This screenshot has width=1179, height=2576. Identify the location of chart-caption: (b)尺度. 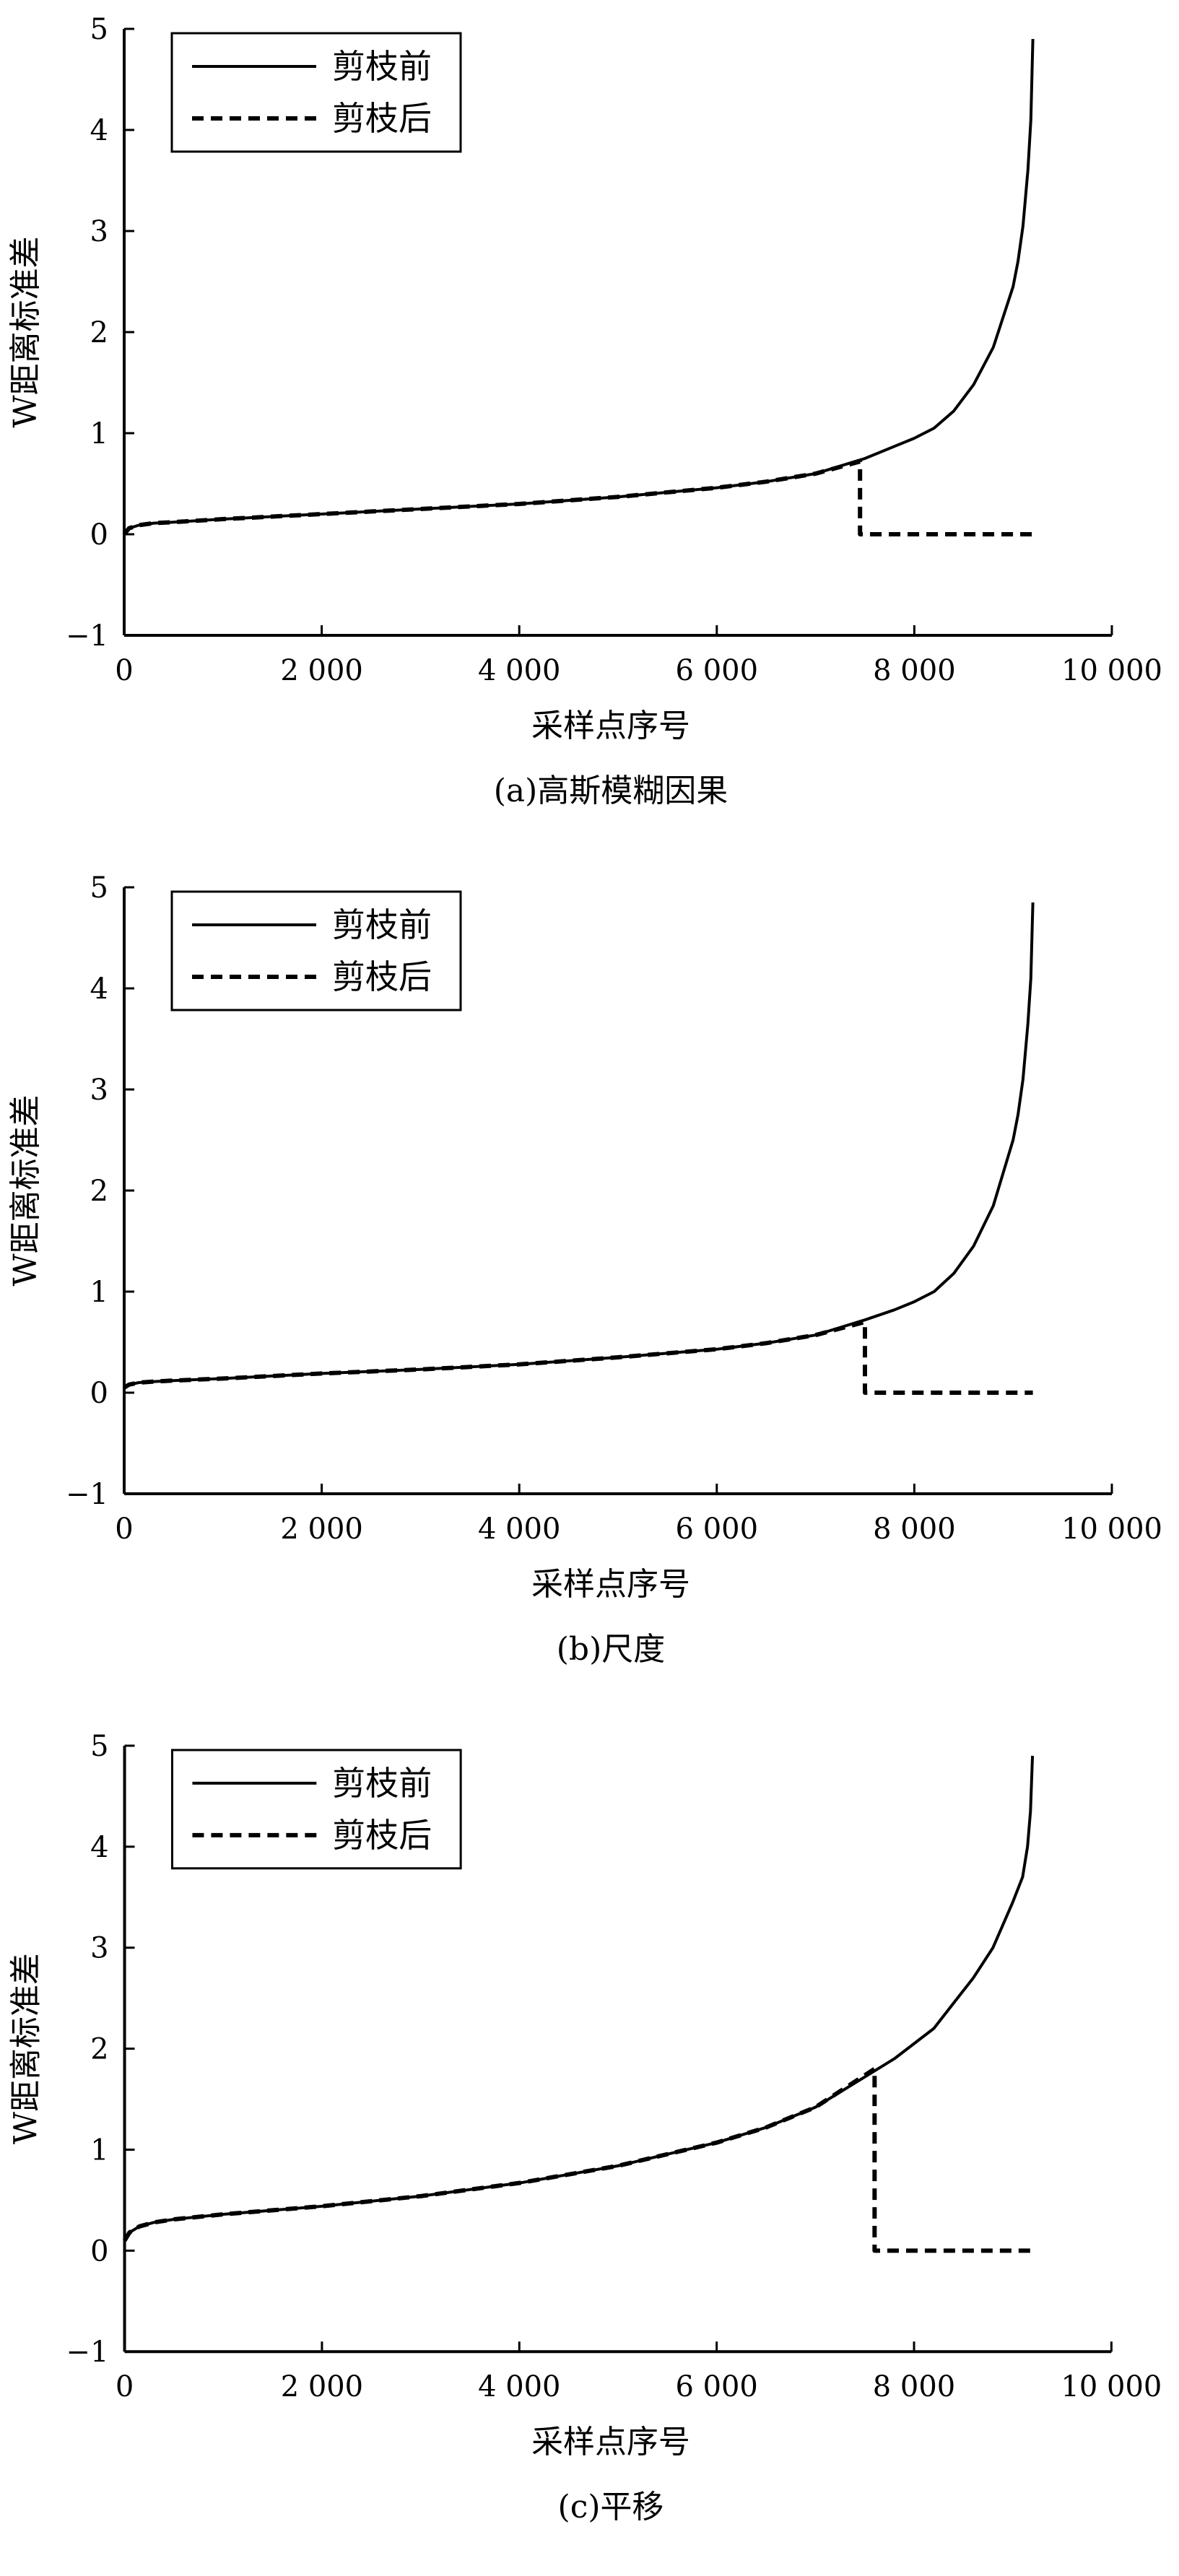
(611, 1649).